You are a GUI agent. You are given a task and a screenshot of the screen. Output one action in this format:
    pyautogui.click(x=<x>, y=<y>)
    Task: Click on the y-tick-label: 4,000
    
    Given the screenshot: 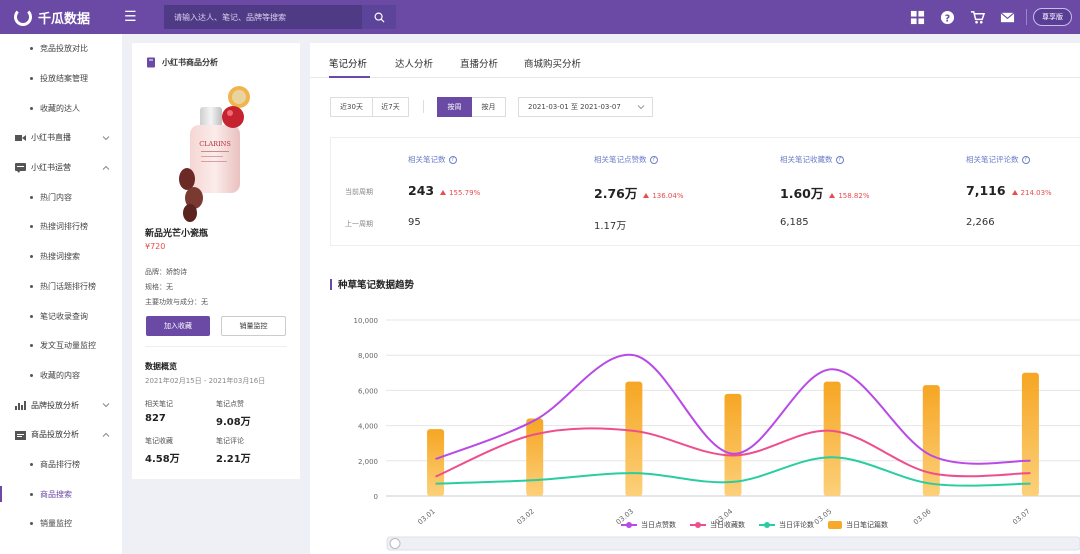 What is the action you would take?
    pyautogui.click(x=368, y=427)
    